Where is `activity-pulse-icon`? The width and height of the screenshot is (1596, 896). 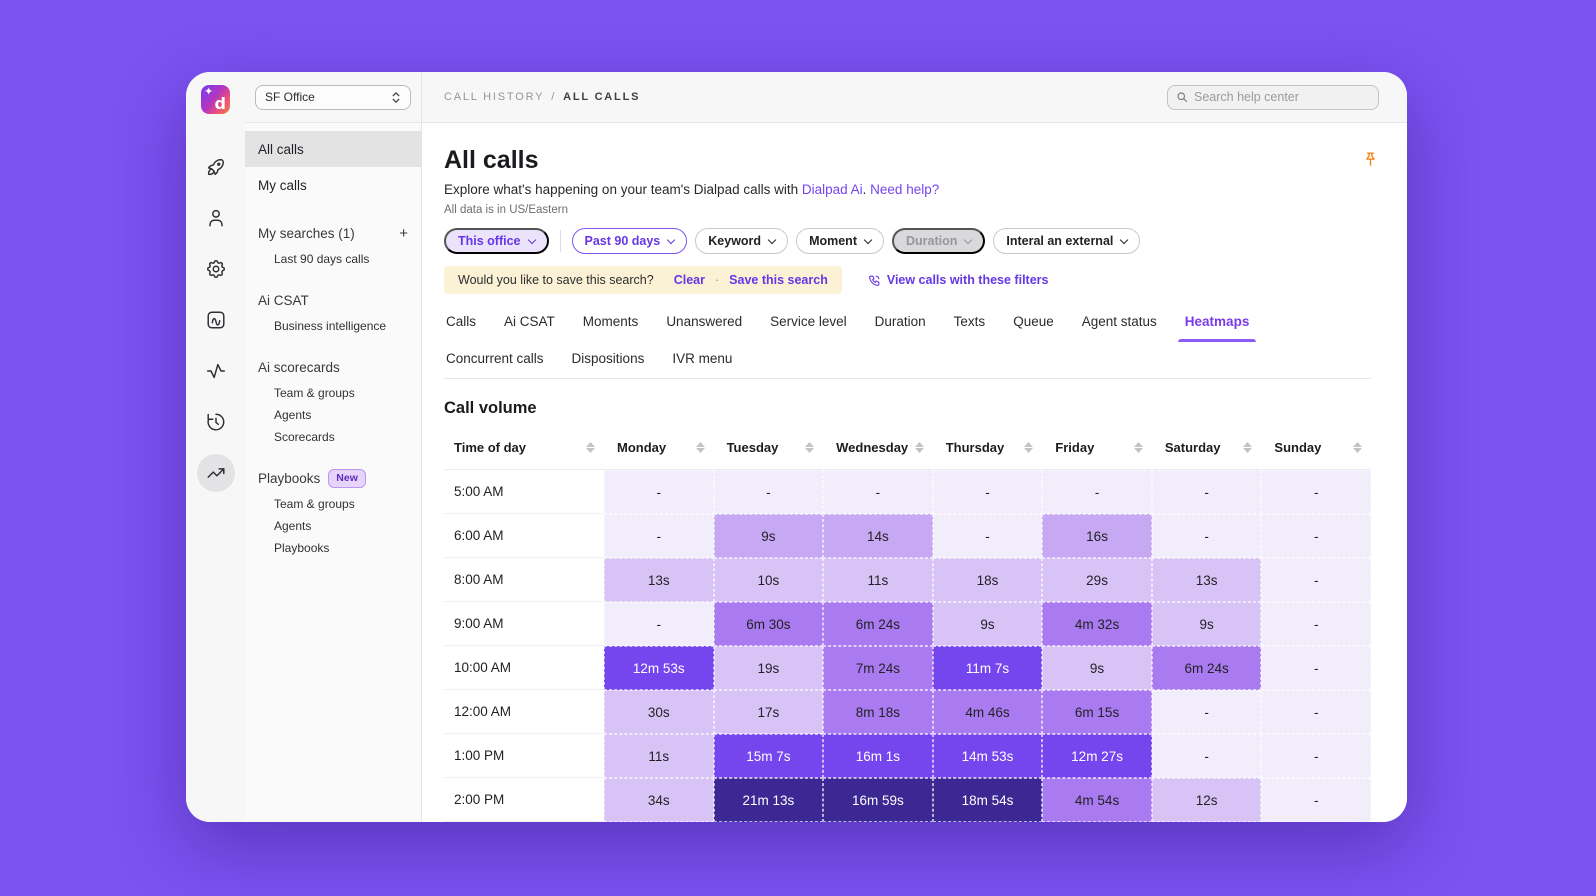 activity-pulse-icon is located at coordinates (216, 371).